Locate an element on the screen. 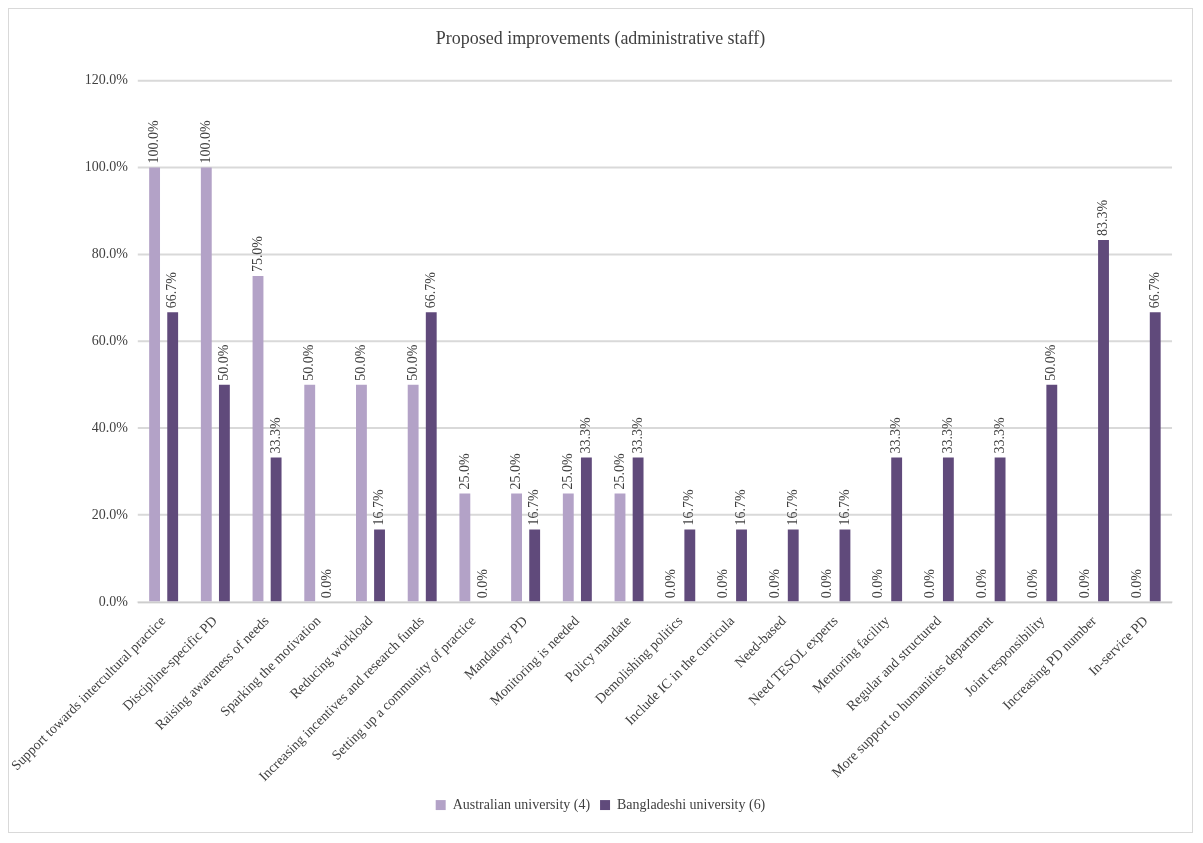 The width and height of the screenshot is (1203, 843). y-tick-label: 100.0% is located at coordinates (106, 167).